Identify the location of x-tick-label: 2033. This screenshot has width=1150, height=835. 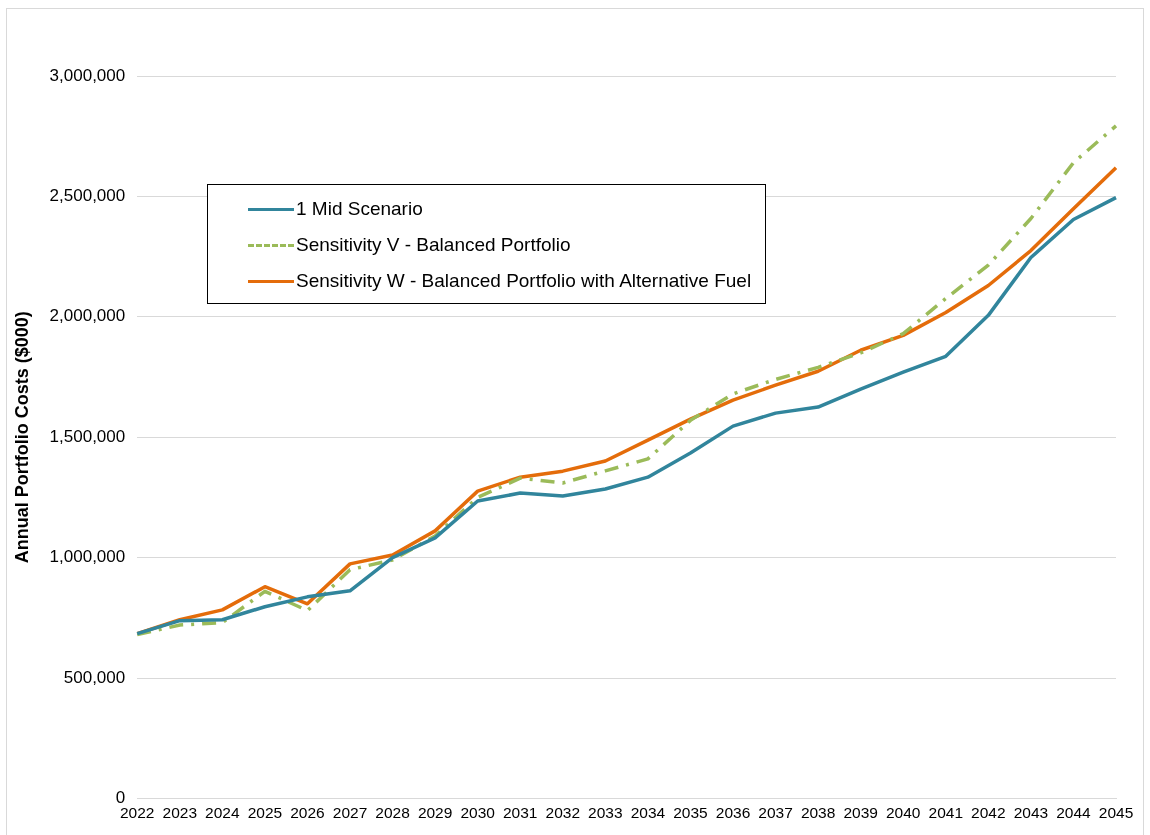
(605, 812).